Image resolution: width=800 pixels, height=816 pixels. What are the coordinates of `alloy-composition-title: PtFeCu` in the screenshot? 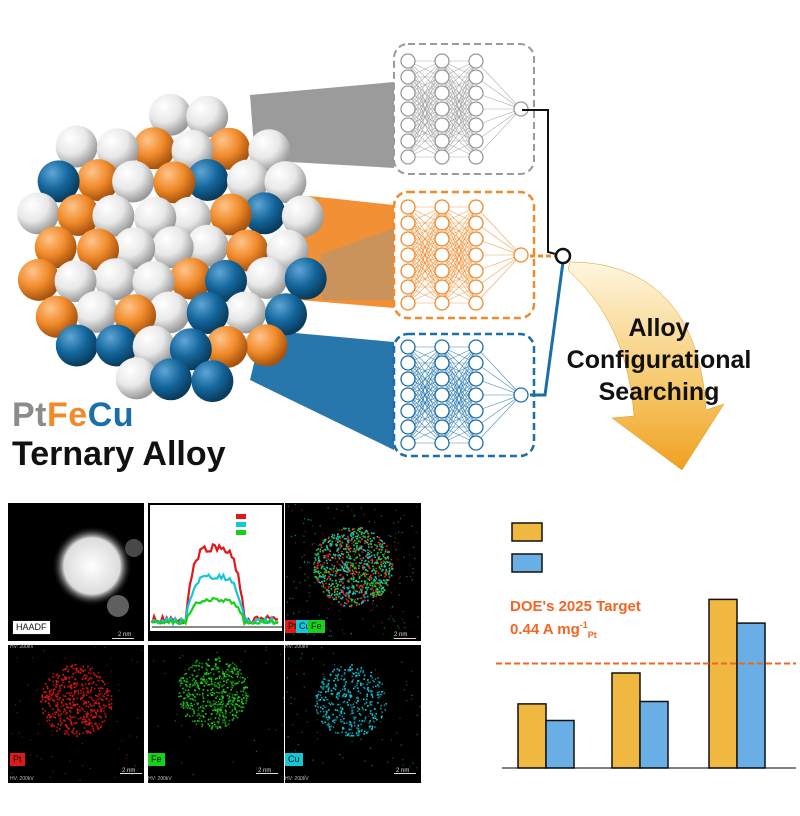 It's located at (73, 415).